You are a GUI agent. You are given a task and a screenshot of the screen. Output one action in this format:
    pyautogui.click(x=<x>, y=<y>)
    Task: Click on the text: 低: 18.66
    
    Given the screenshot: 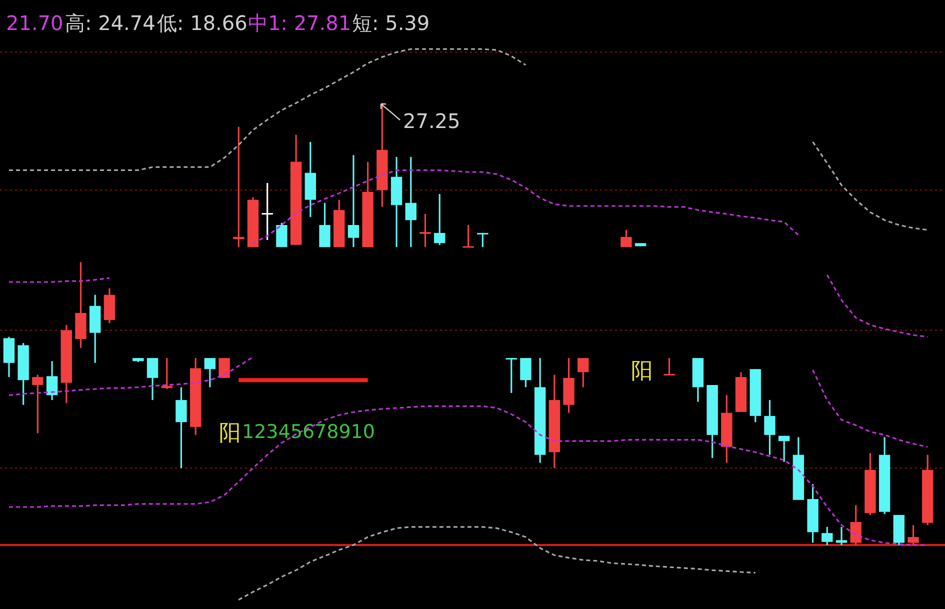 What is the action you would take?
    pyautogui.click(x=202, y=23)
    